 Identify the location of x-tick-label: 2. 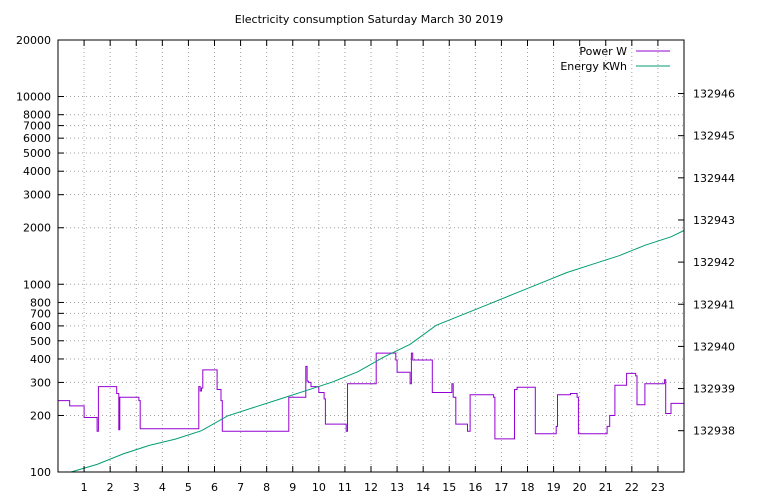
(110, 487).